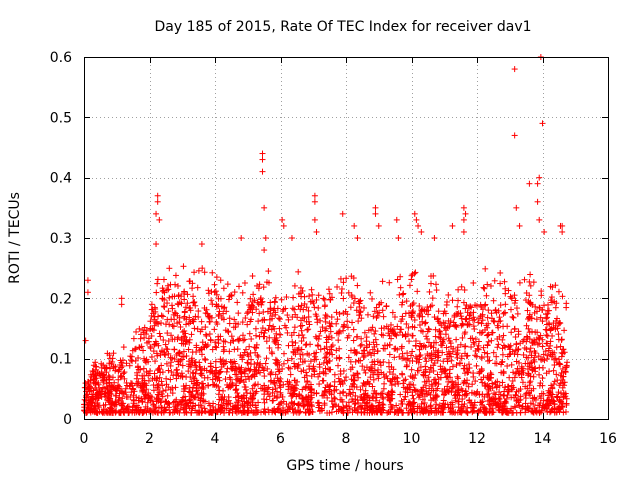 This screenshot has width=640, height=480. I want to click on x-tick-label: 12, so click(477, 439).